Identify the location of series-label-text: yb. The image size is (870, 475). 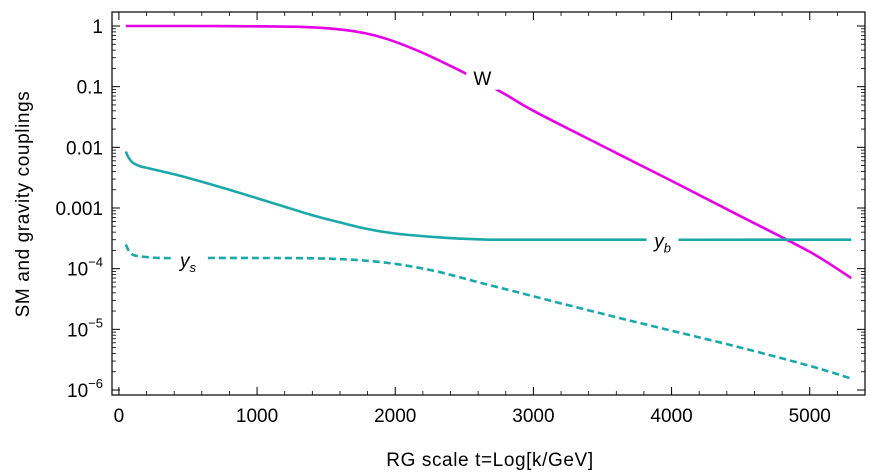
(661, 244).